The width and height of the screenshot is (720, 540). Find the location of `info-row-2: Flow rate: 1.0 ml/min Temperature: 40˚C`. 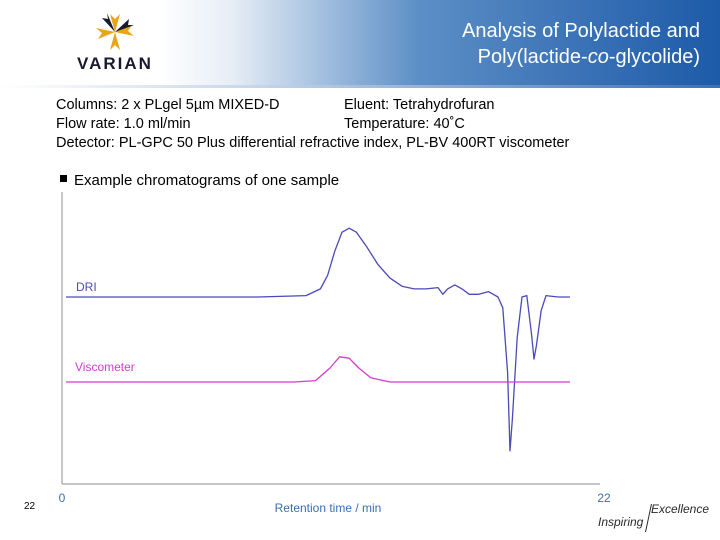

info-row-2: Flow rate: 1.0 ml/min Temperature: 40˚C is located at coordinates (312, 124).